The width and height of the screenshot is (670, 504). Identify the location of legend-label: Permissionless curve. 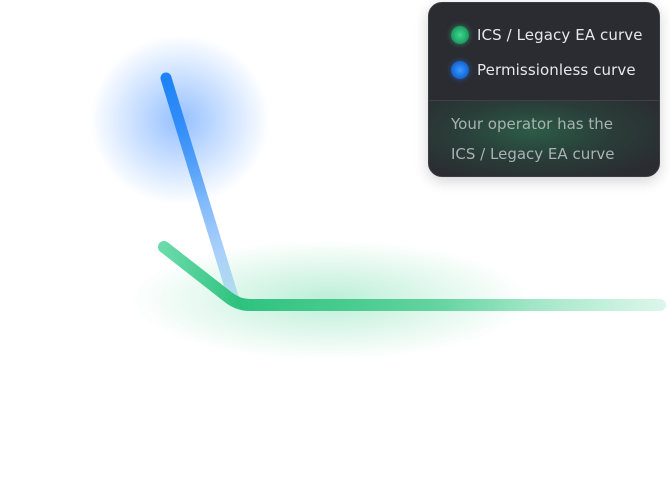
(556, 70).